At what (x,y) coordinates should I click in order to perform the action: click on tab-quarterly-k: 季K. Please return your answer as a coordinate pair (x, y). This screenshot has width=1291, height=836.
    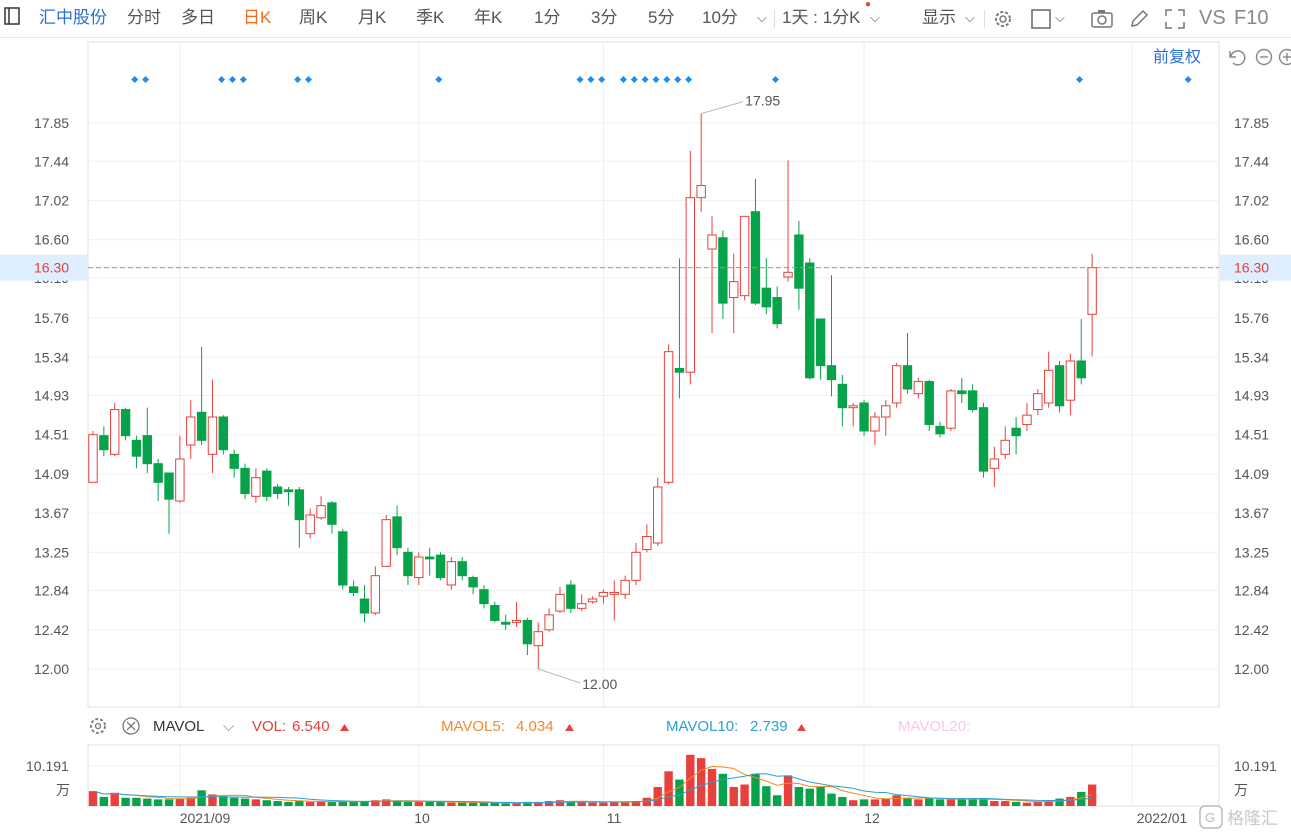
    Looking at the image, I should click on (430, 17).